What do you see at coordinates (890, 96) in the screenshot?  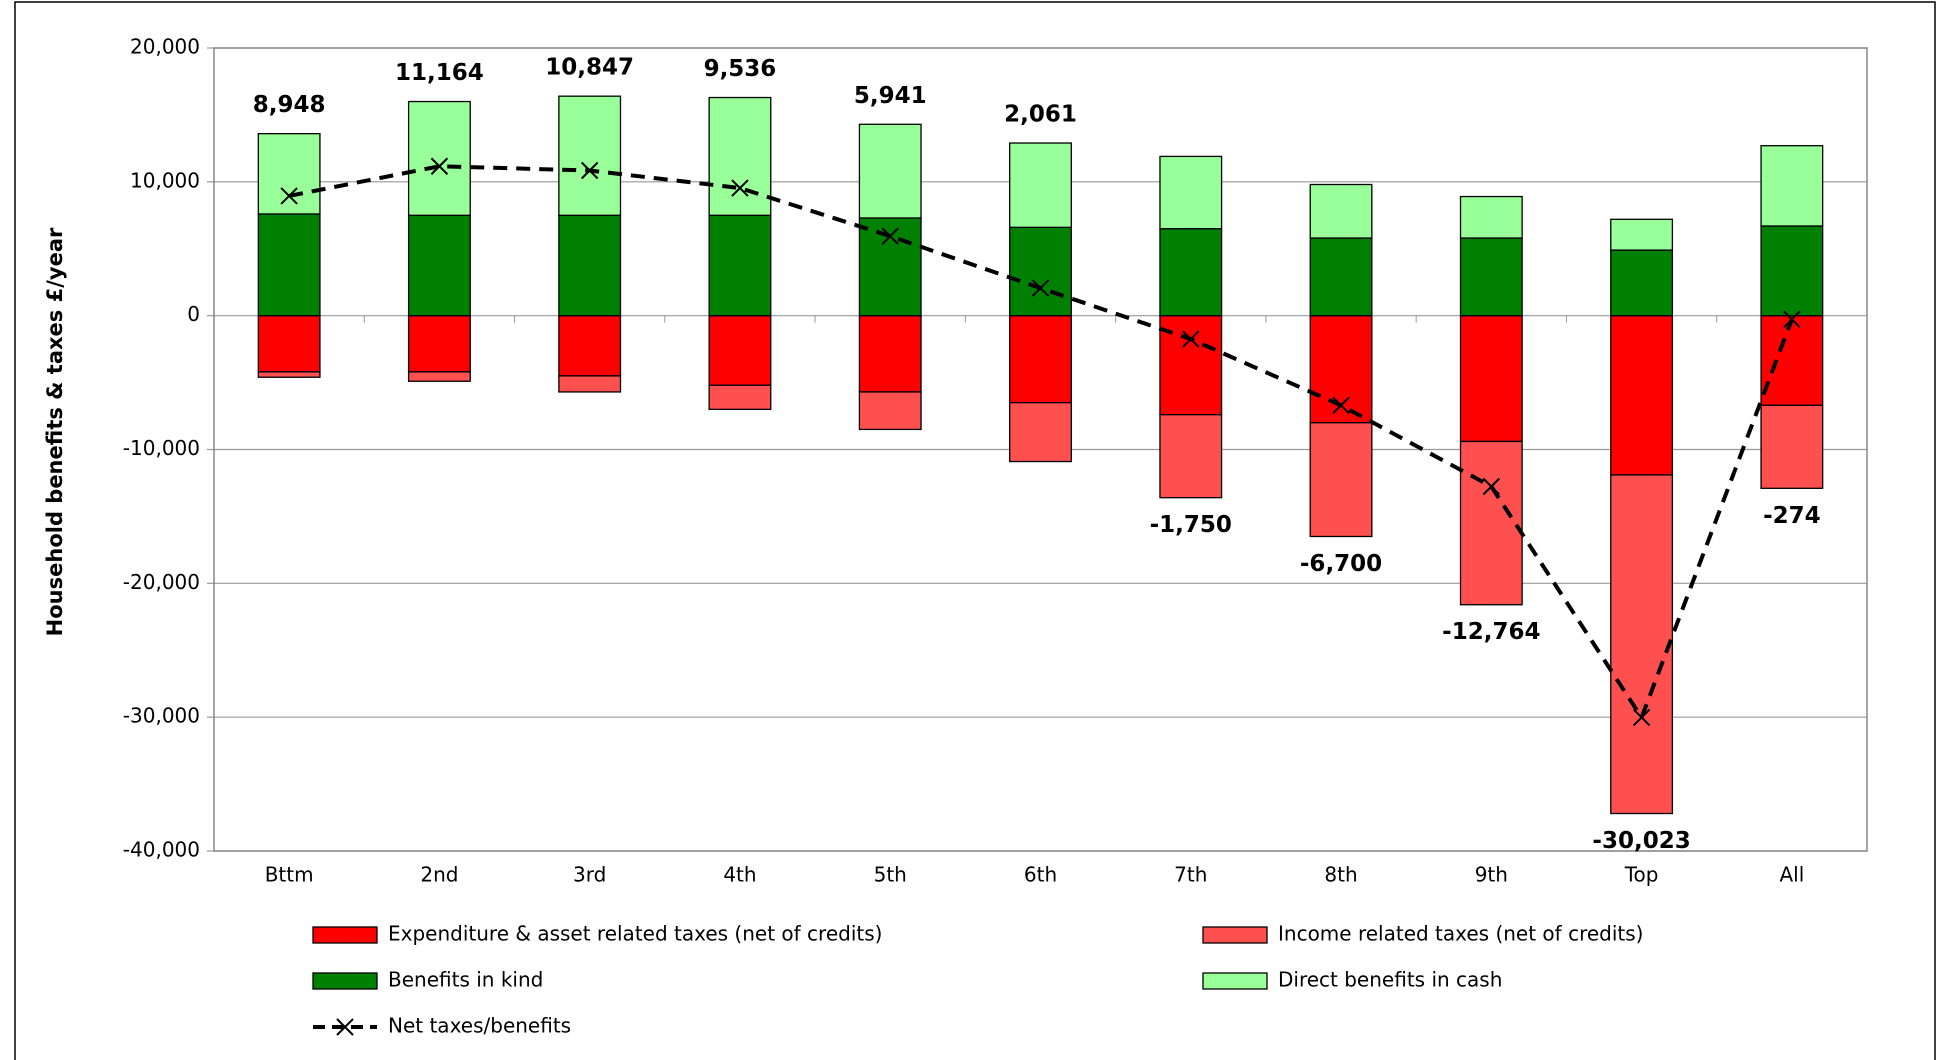 I see `value-label: 5,941` at bounding box center [890, 96].